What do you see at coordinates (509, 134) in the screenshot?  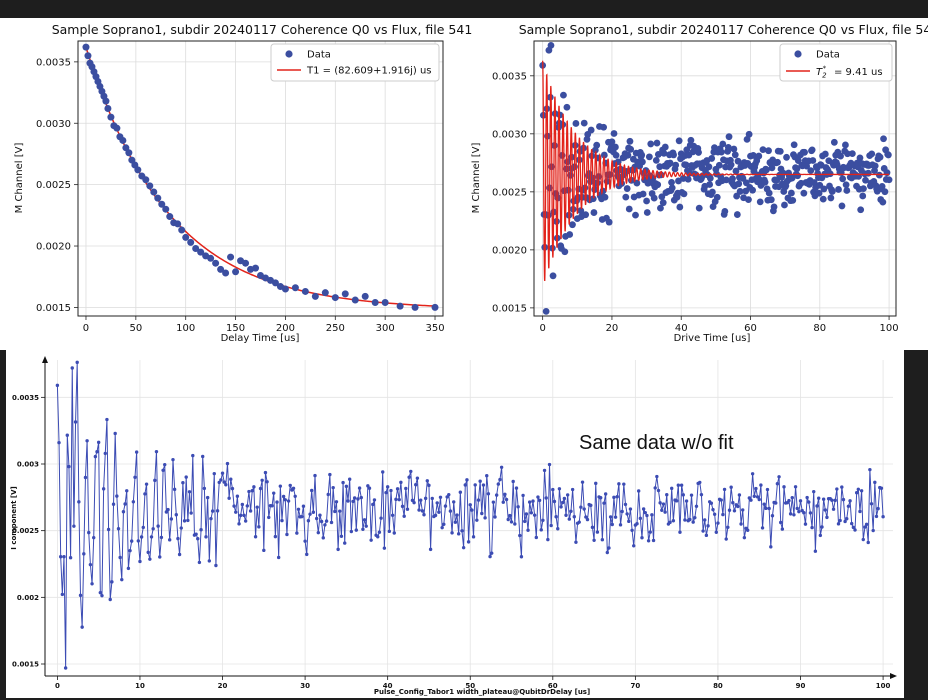 I see `c2-ytick-label: 0.0030` at bounding box center [509, 134].